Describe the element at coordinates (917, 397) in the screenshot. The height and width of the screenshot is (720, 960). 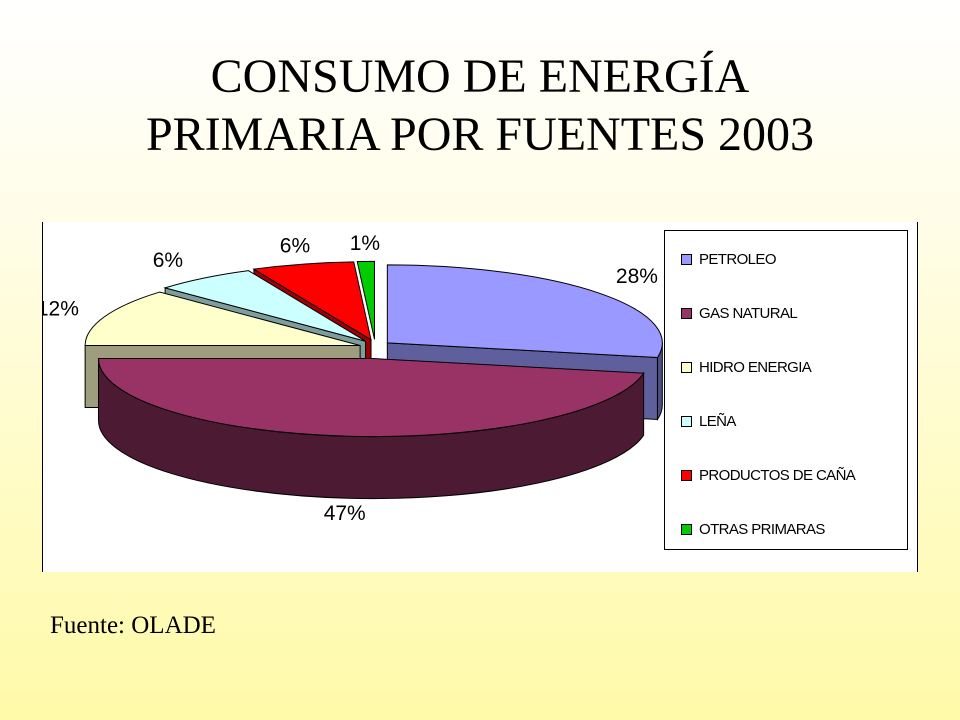
I see `chart-right-edge` at that location.